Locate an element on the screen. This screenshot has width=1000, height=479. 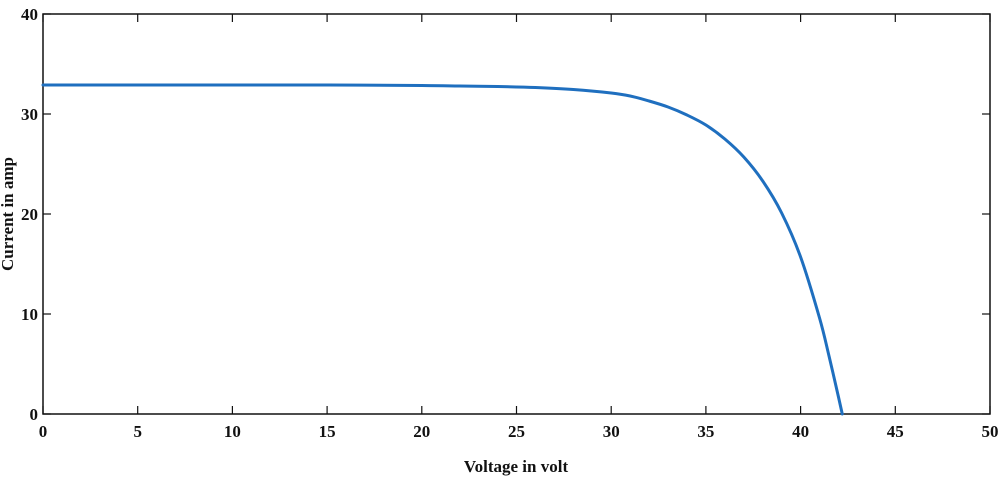
x-tick-label: 45 is located at coordinates (895, 431).